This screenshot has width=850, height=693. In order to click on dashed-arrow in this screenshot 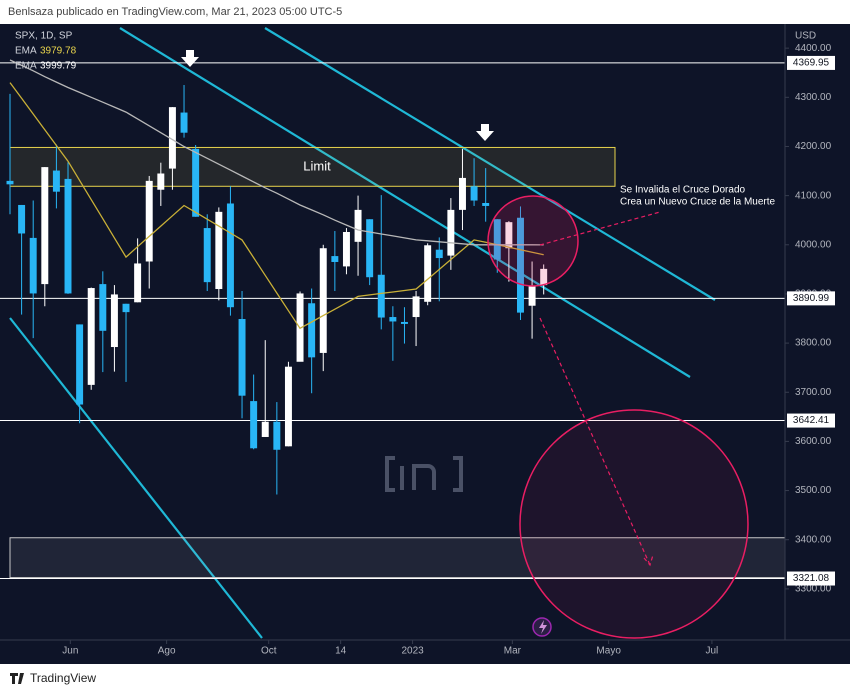, I will do `click(596, 442)`.